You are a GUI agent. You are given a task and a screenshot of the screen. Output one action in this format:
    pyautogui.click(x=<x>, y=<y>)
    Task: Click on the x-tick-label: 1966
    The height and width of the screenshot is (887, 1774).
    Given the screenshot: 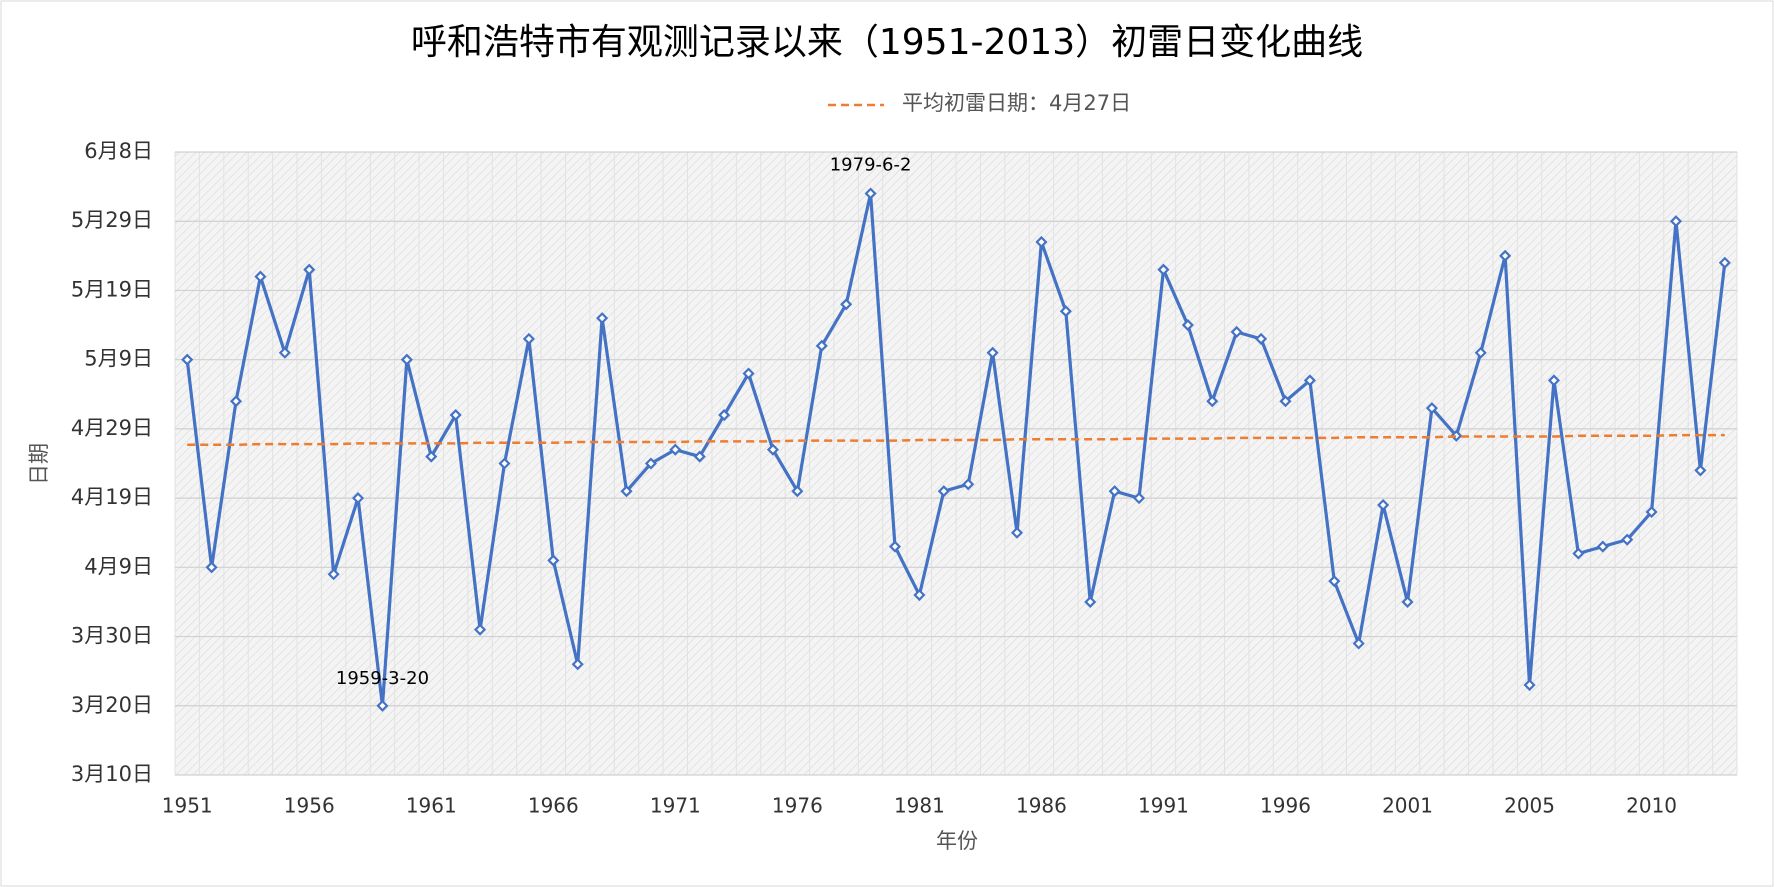 What is the action you would take?
    pyautogui.click(x=553, y=806)
    